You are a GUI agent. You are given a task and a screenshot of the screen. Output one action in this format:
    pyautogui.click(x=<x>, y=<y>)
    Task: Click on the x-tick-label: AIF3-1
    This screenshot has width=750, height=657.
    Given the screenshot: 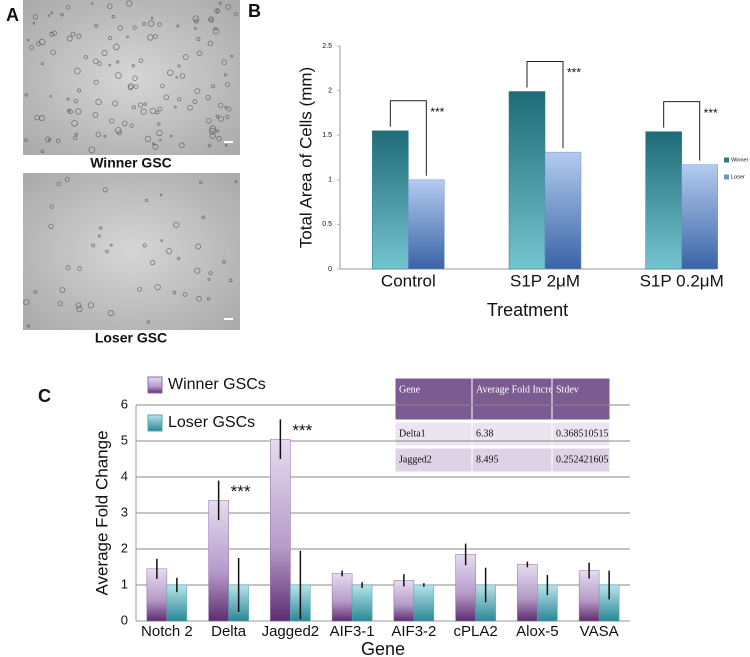 What is the action you would take?
    pyautogui.click(x=352, y=631)
    